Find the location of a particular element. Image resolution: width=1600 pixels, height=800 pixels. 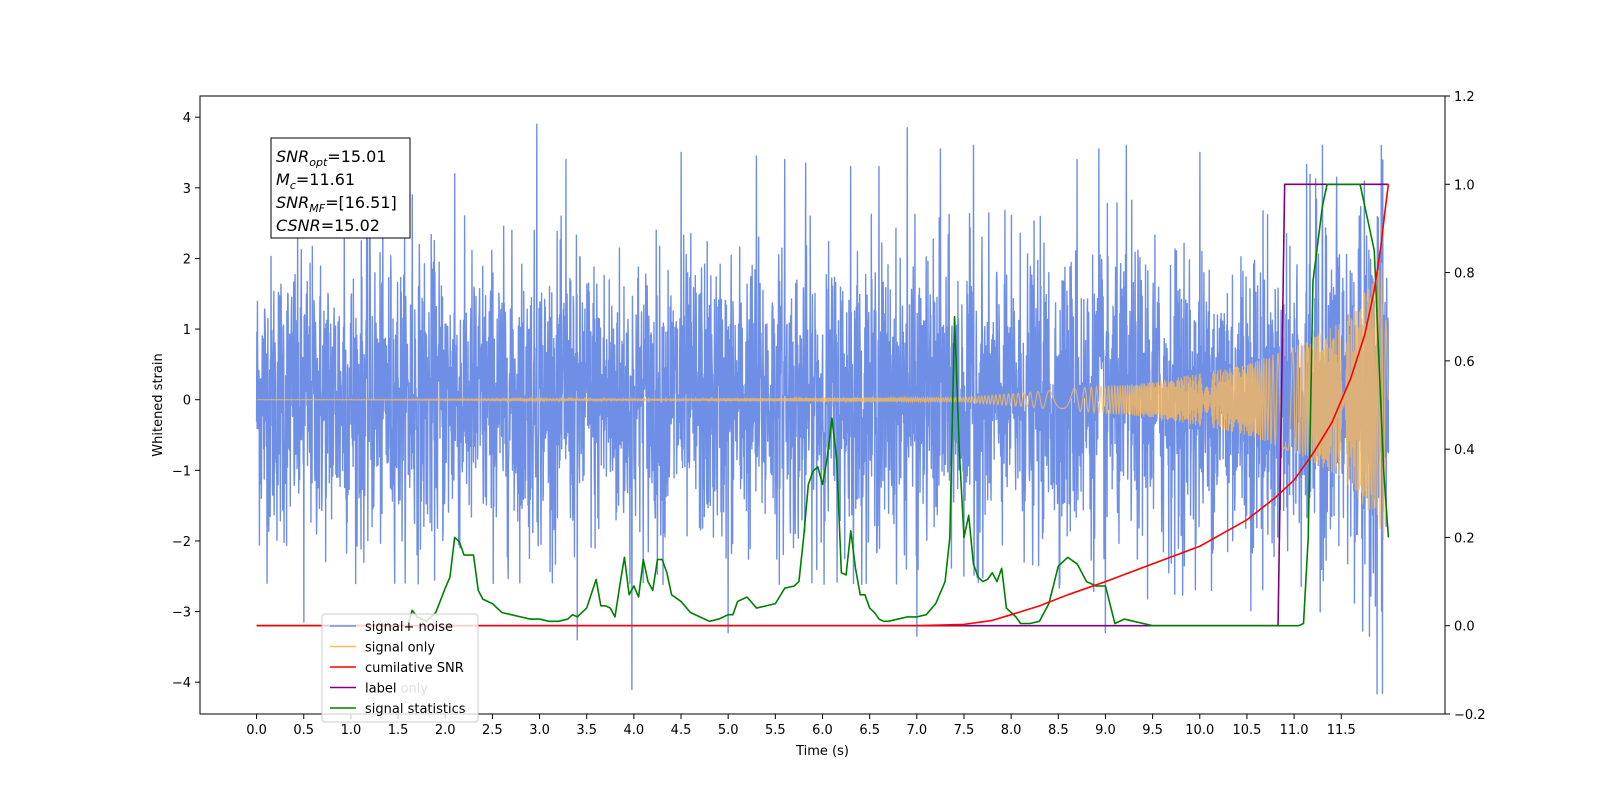

annotation-frame is located at coordinates (340, 188).